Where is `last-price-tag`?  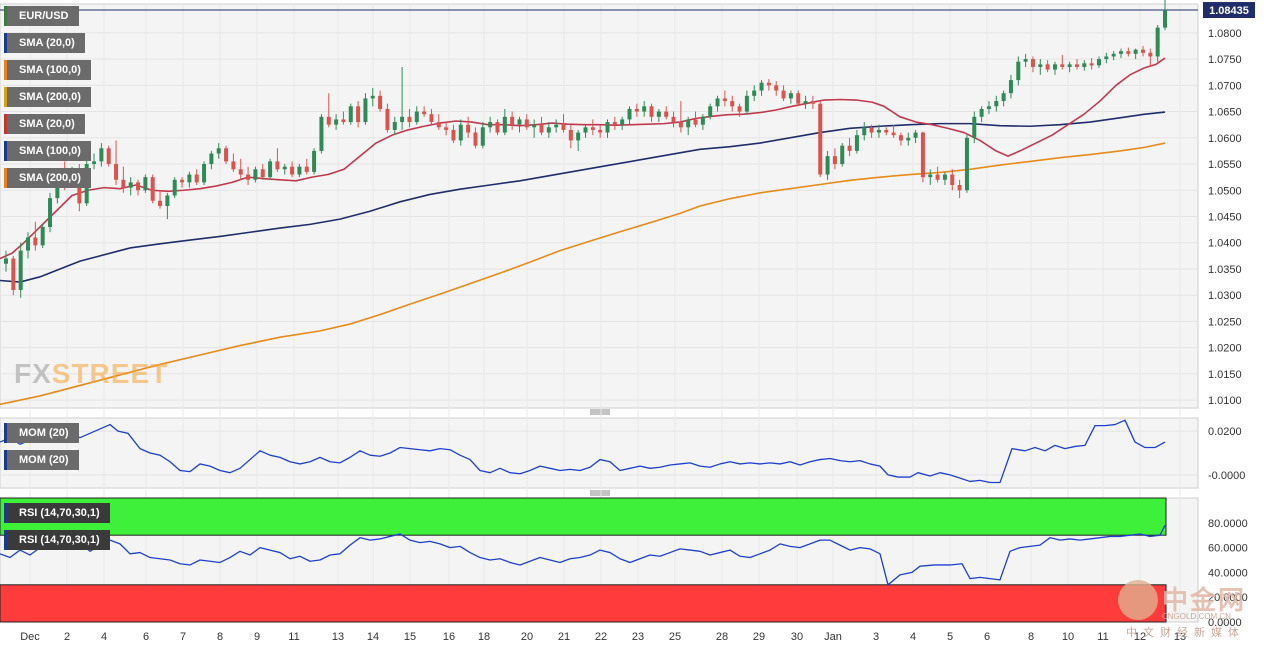 last-price-tag is located at coordinates (1229, 10).